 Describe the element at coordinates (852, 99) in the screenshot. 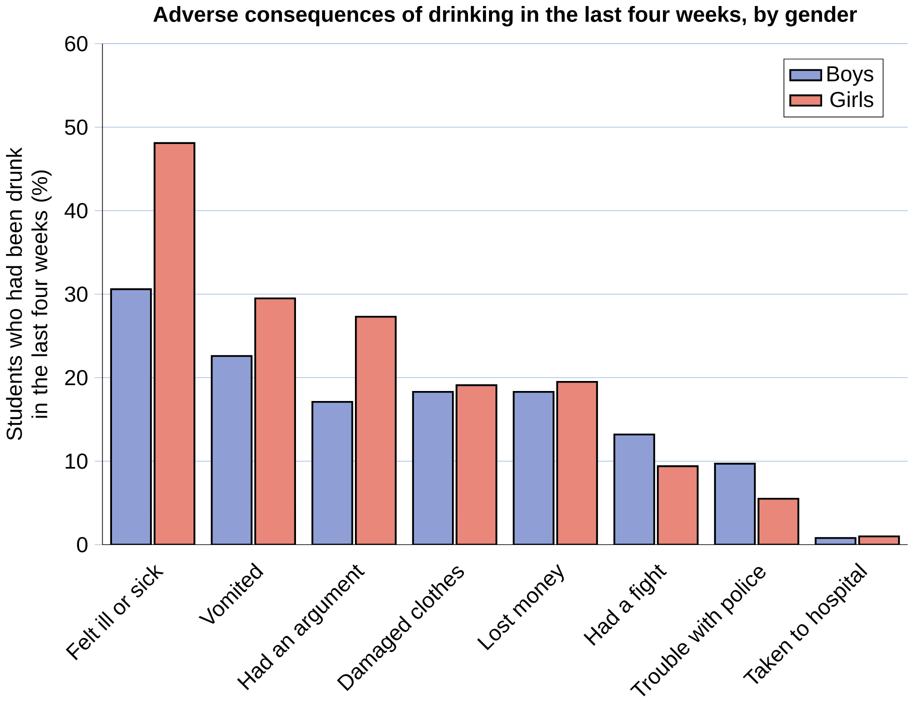

I see `legend-label: Girls` at that location.